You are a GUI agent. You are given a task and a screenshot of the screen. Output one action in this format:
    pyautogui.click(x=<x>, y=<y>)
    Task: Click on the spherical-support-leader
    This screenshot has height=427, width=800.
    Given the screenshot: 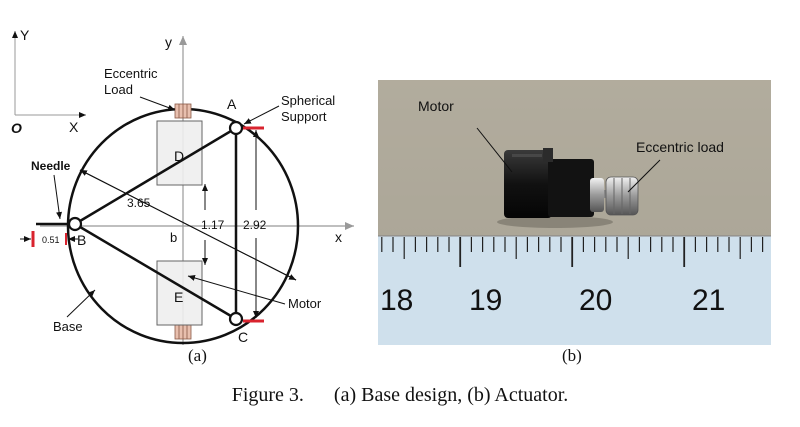 What is the action you would take?
    pyautogui.click(x=261, y=115)
    